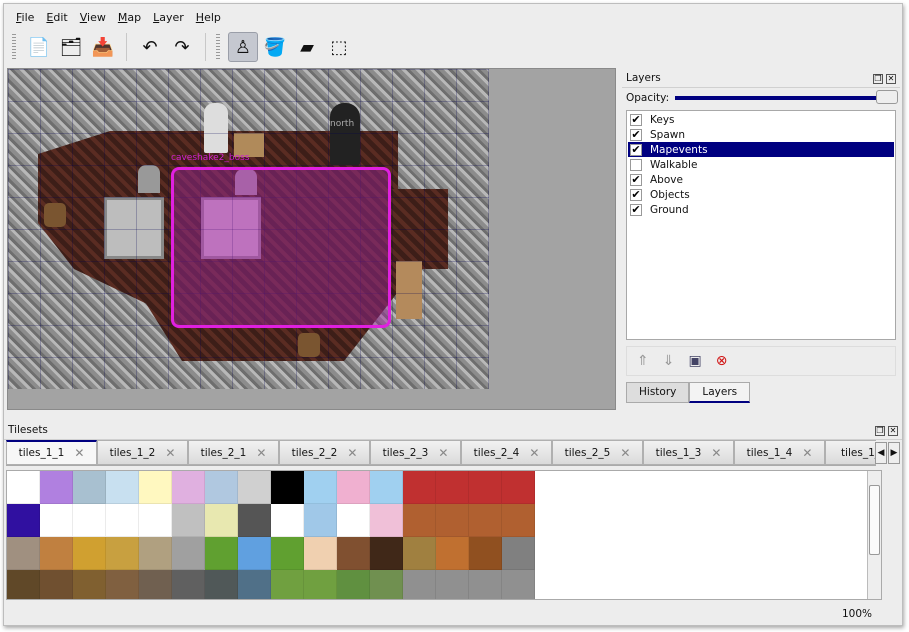  What do you see at coordinates (761, 134) in the screenshot?
I see `layer-item: ✔ Spawn` at bounding box center [761, 134].